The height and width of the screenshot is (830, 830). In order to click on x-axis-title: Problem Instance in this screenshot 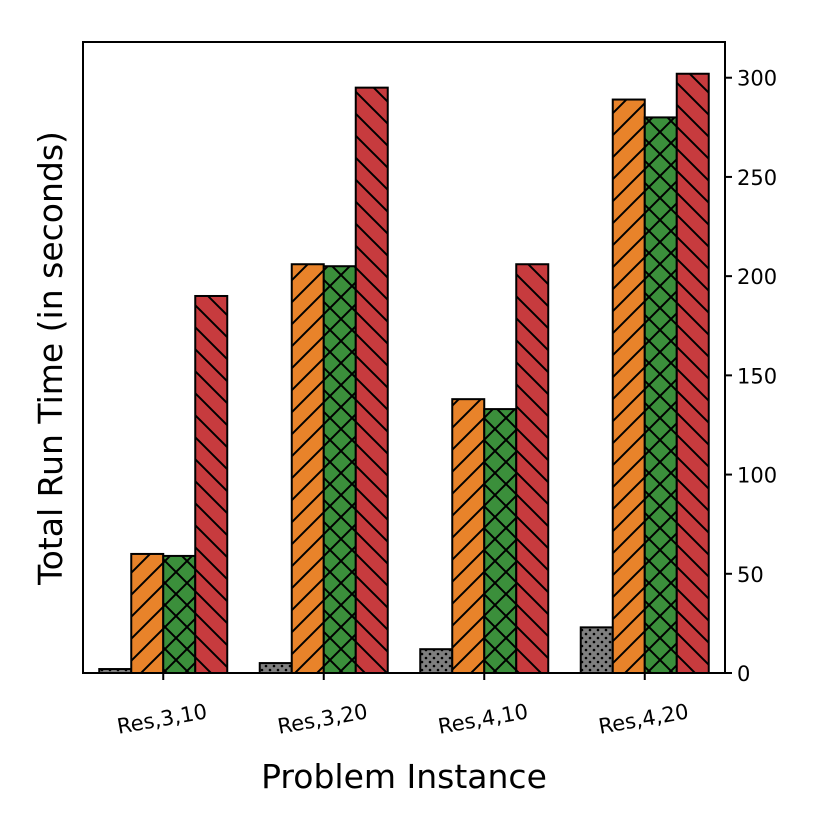, I will do `click(404, 776)`.